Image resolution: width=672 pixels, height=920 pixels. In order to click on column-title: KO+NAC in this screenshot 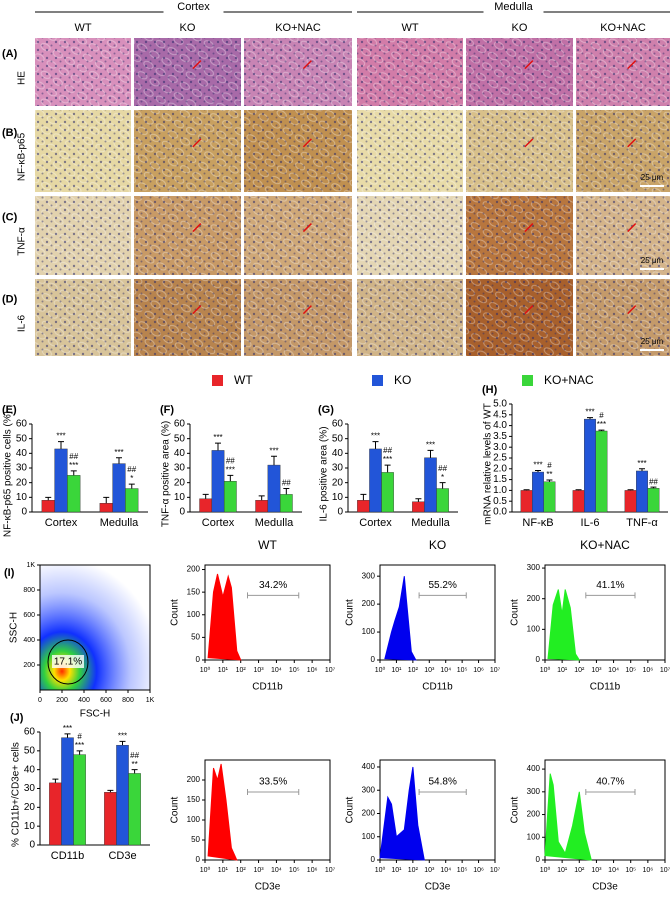, I will do `click(298, 28)`.